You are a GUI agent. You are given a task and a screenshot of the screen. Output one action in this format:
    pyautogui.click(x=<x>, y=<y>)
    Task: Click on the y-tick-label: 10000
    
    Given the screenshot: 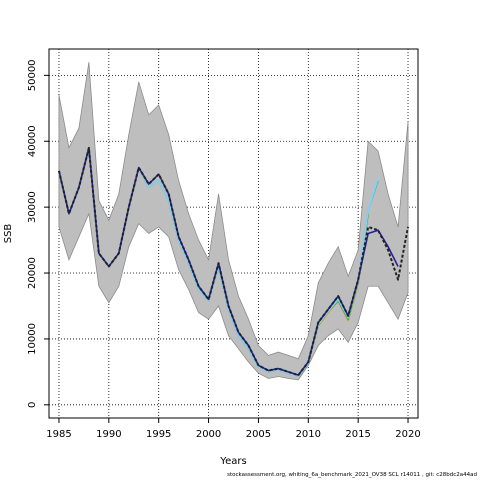 What is the action you would take?
    pyautogui.click(x=32, y=339)
    